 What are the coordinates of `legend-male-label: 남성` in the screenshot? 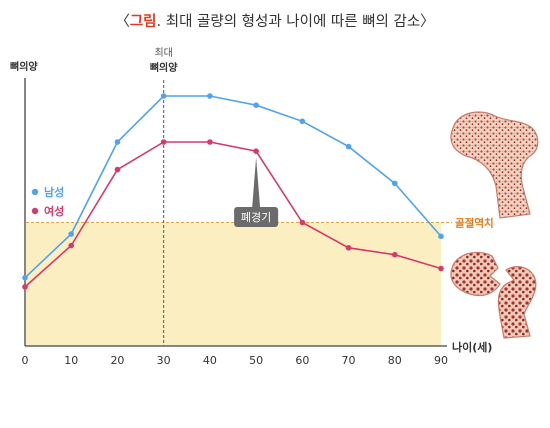 It's located at (54, 192).